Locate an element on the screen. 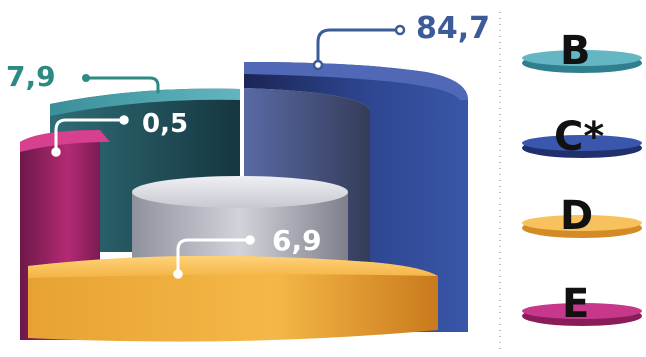 This screenshot has height=357, width=646. label-c: 84,7 is located at coordinates (453, 28).